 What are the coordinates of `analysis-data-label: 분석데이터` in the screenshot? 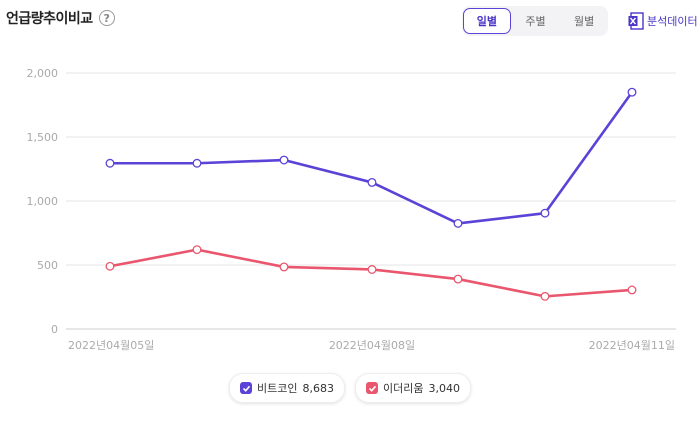 It's located at (672, 21).